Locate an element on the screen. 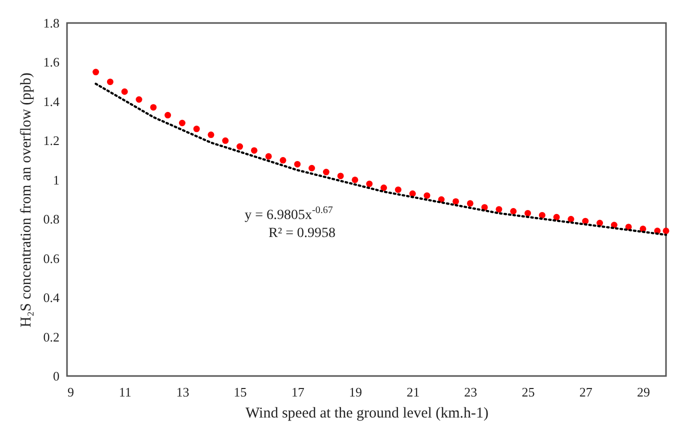 The width and height of the screenshot is (676, 423). y-tick-label: 0.8 is located at coordinates (51, 219).